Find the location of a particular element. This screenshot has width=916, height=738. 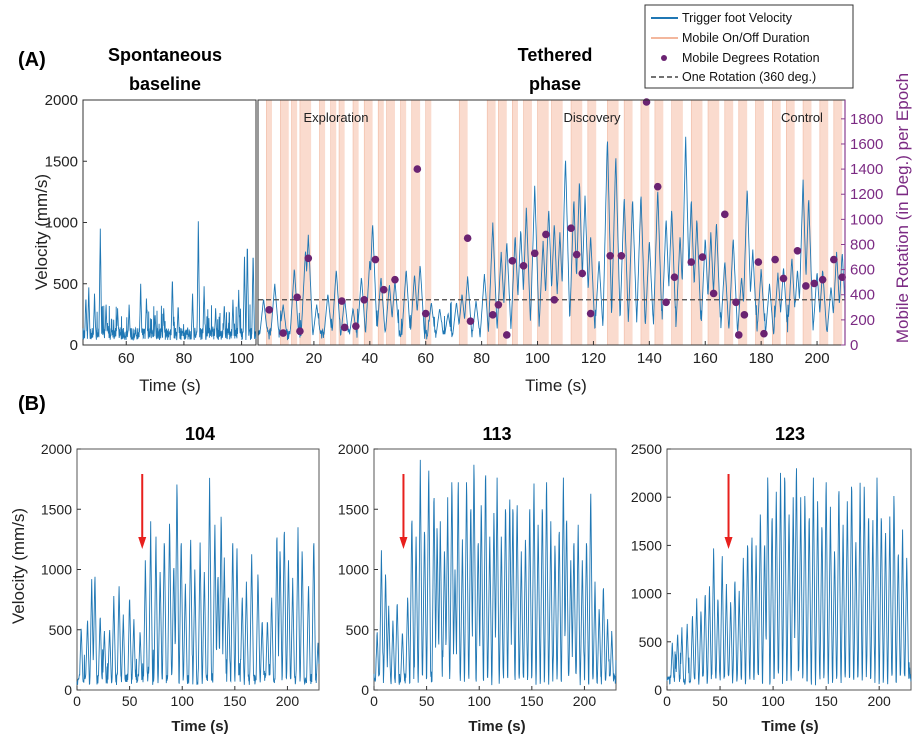

infant123-plot-frame is located at coordinates (789, 569).